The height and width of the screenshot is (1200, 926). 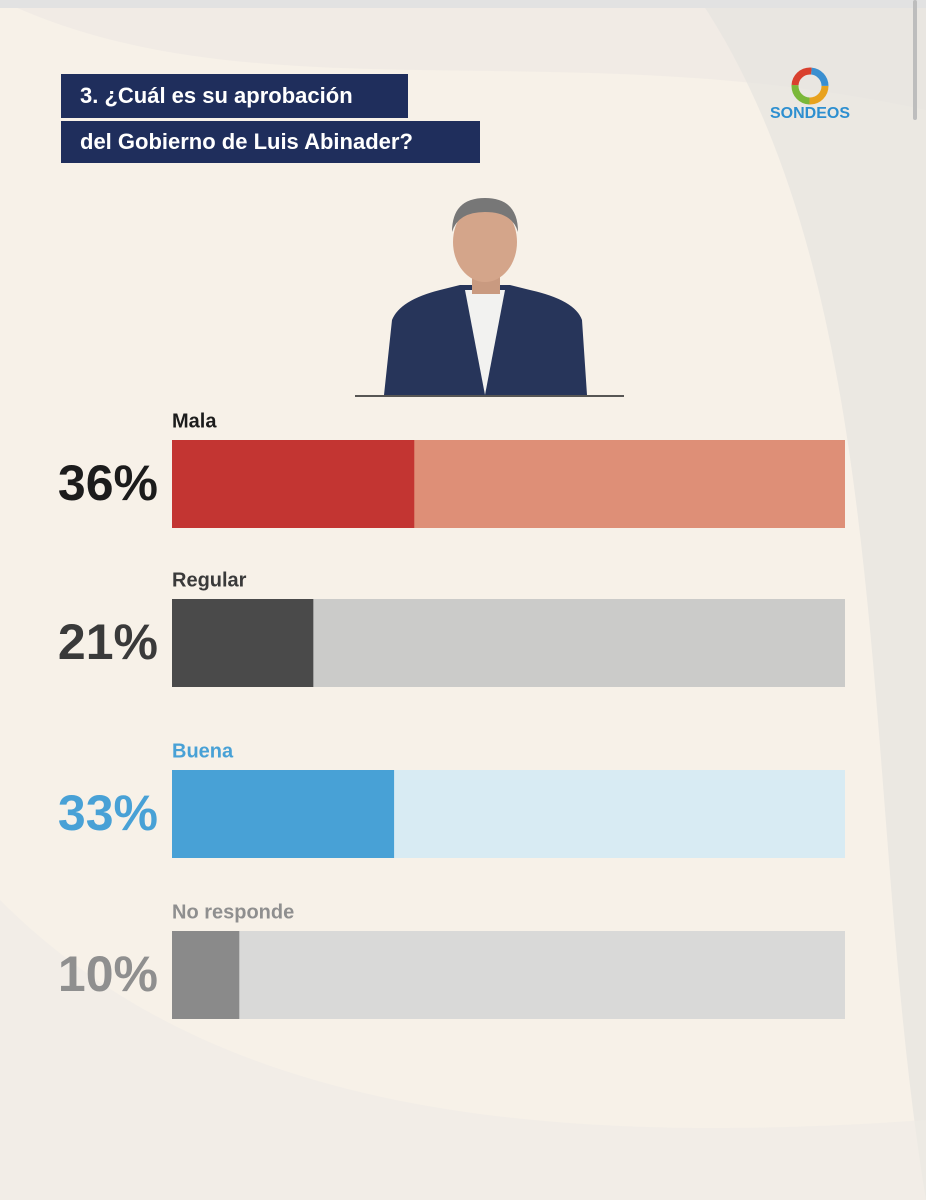 What do you see at coordinates (108, 813) in the screenshot?
I see `value-label: 33%` at bounding box center [108, 813].